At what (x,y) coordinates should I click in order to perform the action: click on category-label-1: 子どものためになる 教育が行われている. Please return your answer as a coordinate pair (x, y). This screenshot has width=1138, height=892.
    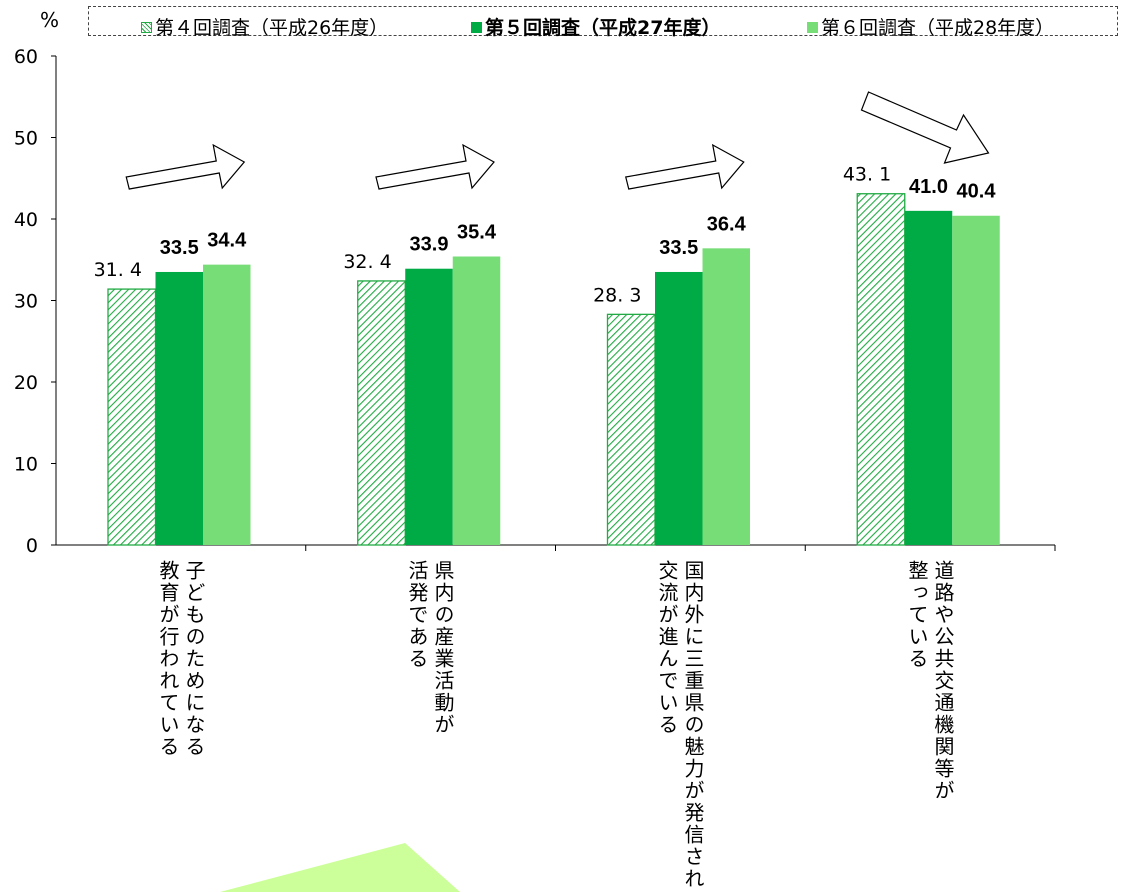
    Looking at the image, I should click on (181, 659).